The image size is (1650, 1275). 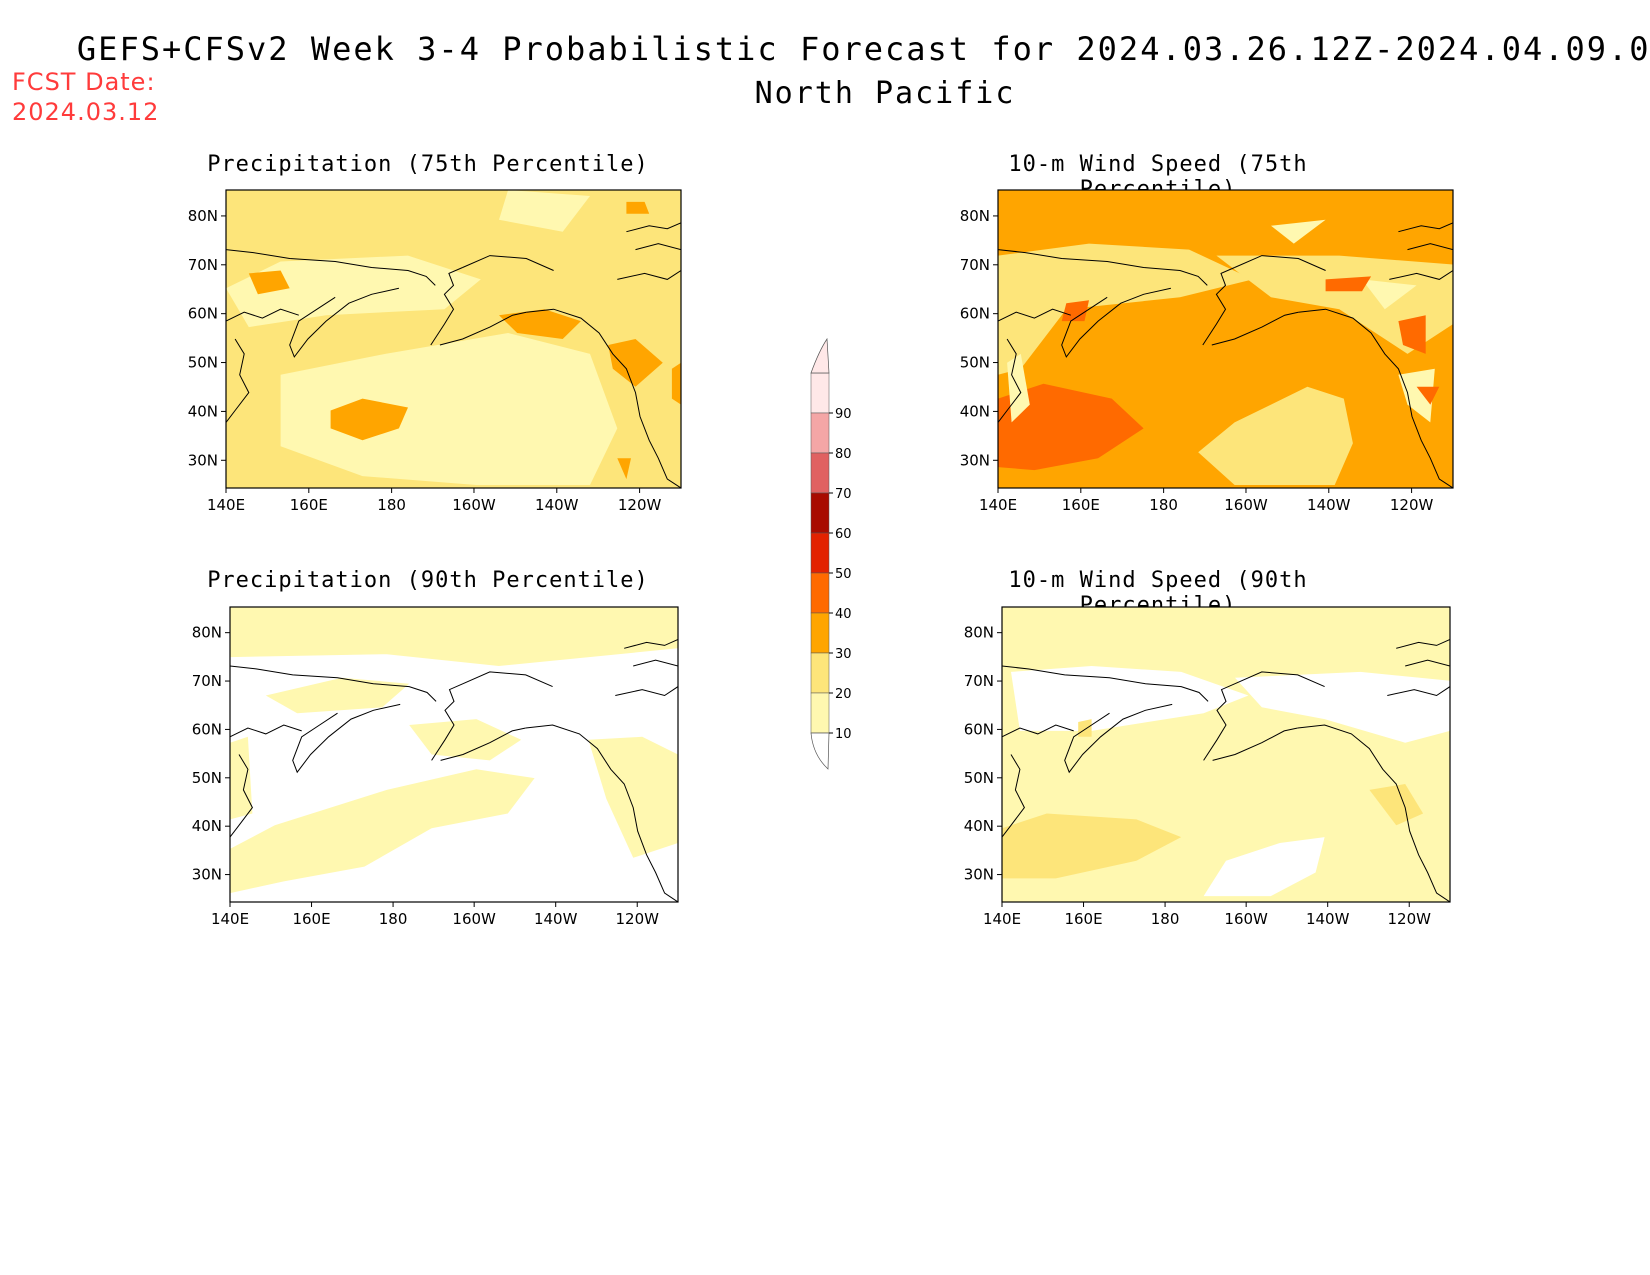 I want to click on colorbar-label: 20, so click(x=843, y=694).